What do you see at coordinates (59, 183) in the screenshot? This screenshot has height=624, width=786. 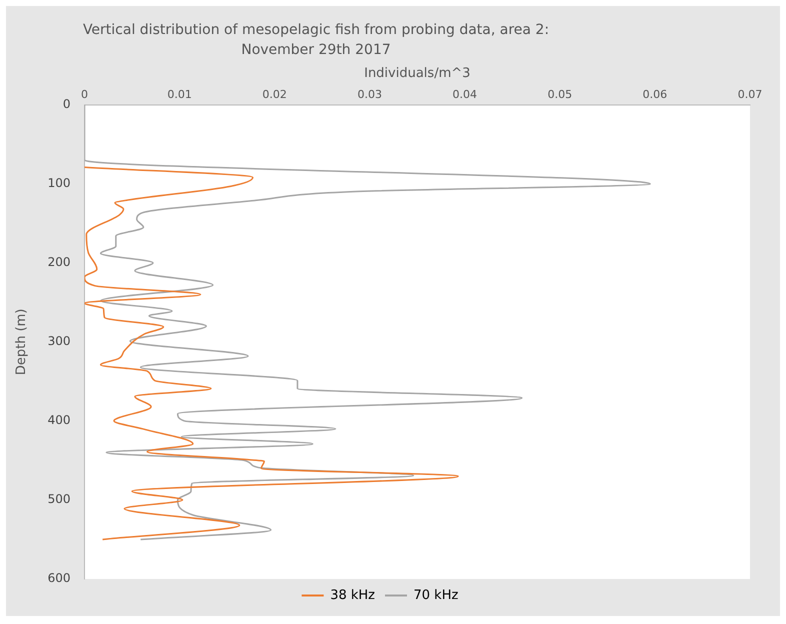 I see `y-tick-label: 100` at bounding box center [59, 183].